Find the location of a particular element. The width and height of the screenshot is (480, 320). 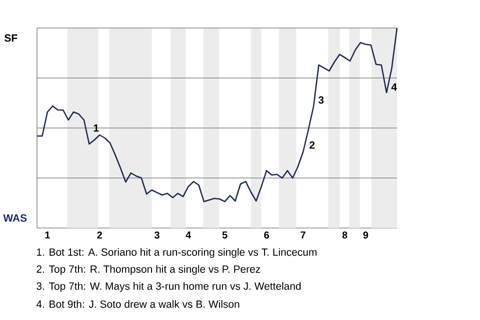

x-tick-label: 2 is located at coordinates (99, 235).